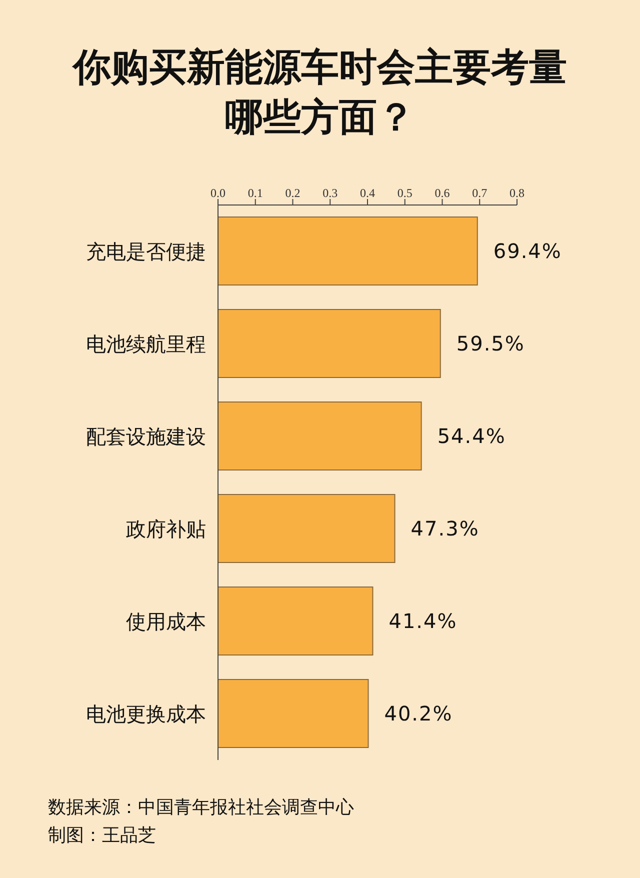  What do you see at coordinates (146, 251) in the screenshot?
I see `y-tick-label: 充电是否便捷` at bounding box center [146, 251].